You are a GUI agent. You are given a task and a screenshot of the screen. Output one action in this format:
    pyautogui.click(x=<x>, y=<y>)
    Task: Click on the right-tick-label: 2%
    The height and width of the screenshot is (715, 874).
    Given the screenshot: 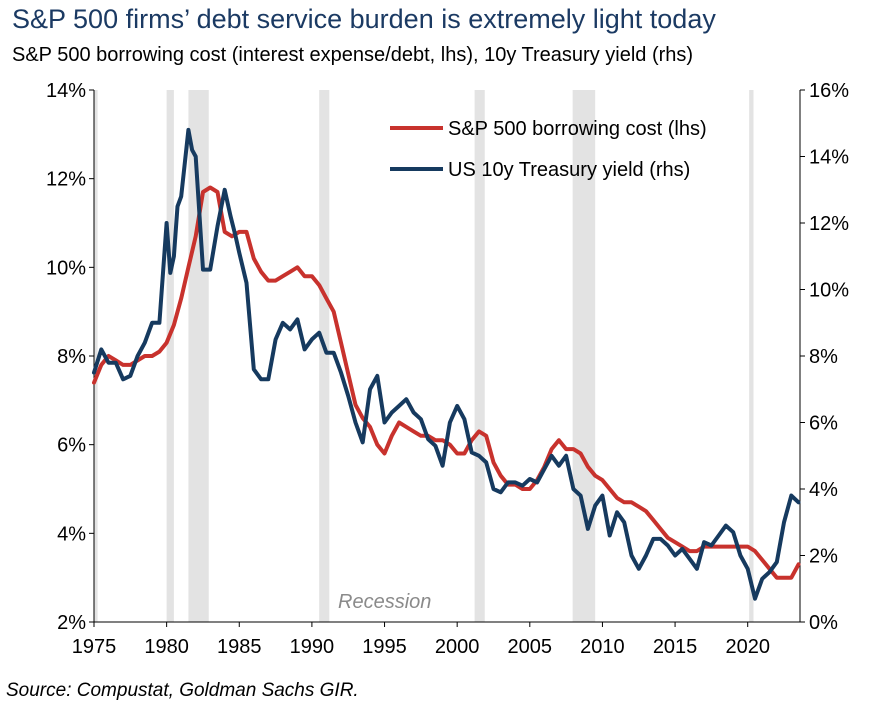 What is the action you would take?
    pyautogui.click(x=823, y=557)
    